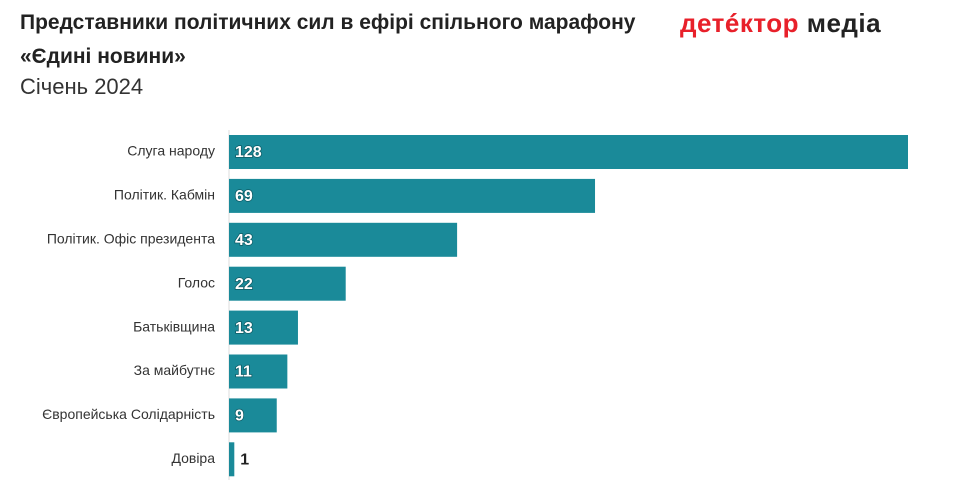 This screenshot has height=485, width=963. What do you see at coordinates (244, 240) in the screenshot?
I see `value-label: 43` at bounding box center [244, 240].